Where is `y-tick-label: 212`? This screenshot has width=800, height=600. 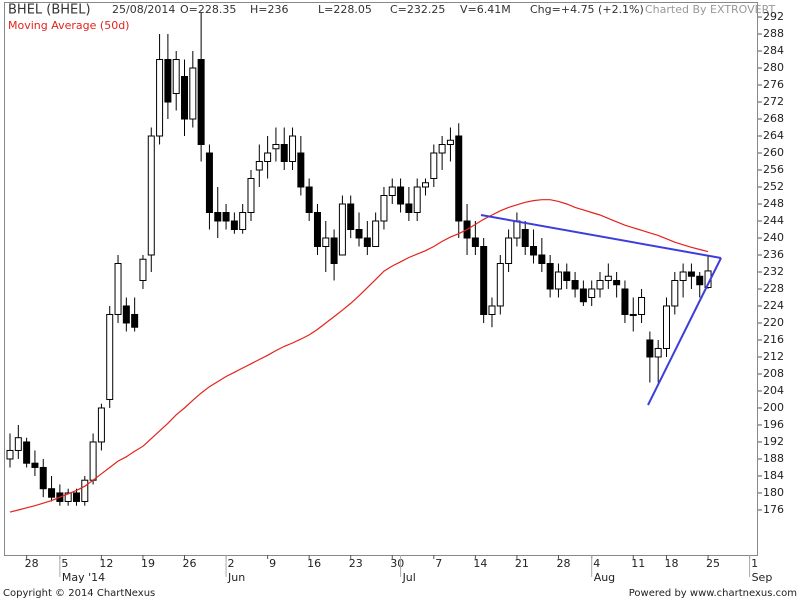
y-tick-label: 212 is located at coordinates (773, 356).